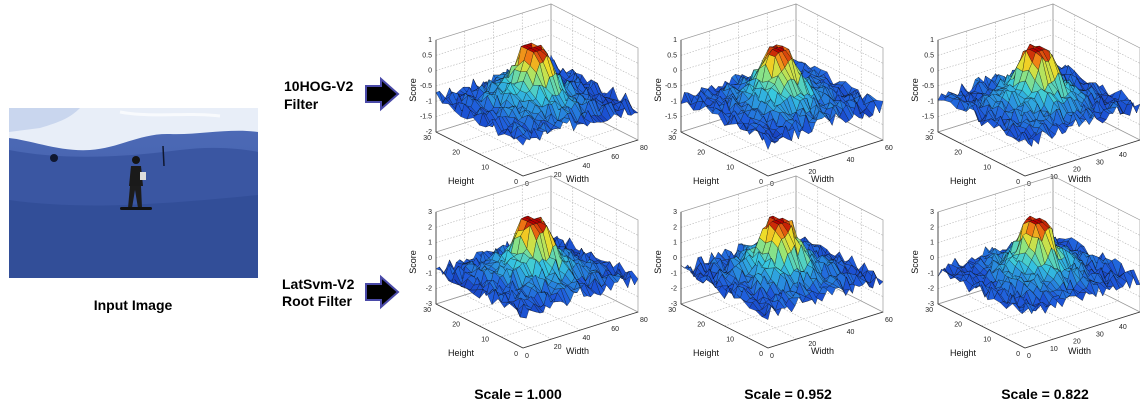 The height and width of the screenshot is (401, 1140). I want to click on width-tick-label: 80, so click(644, 148).